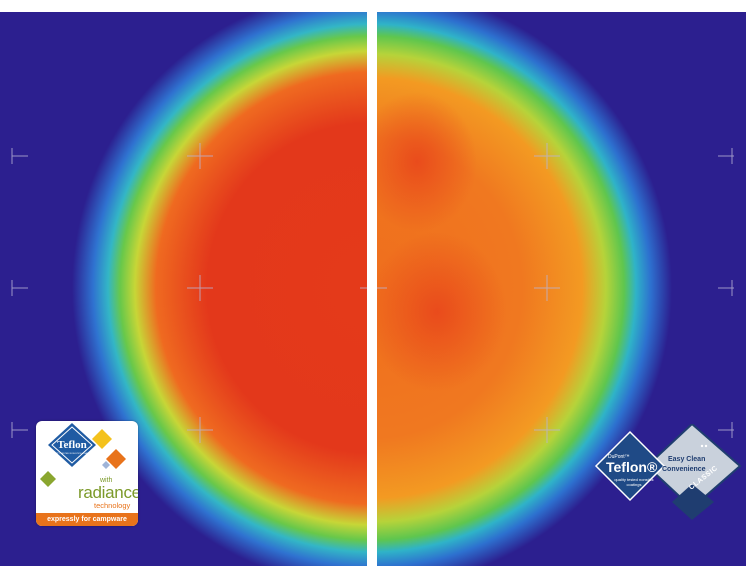 The image size is (746, 578). I want to click on center-divider, so click(372, 289).